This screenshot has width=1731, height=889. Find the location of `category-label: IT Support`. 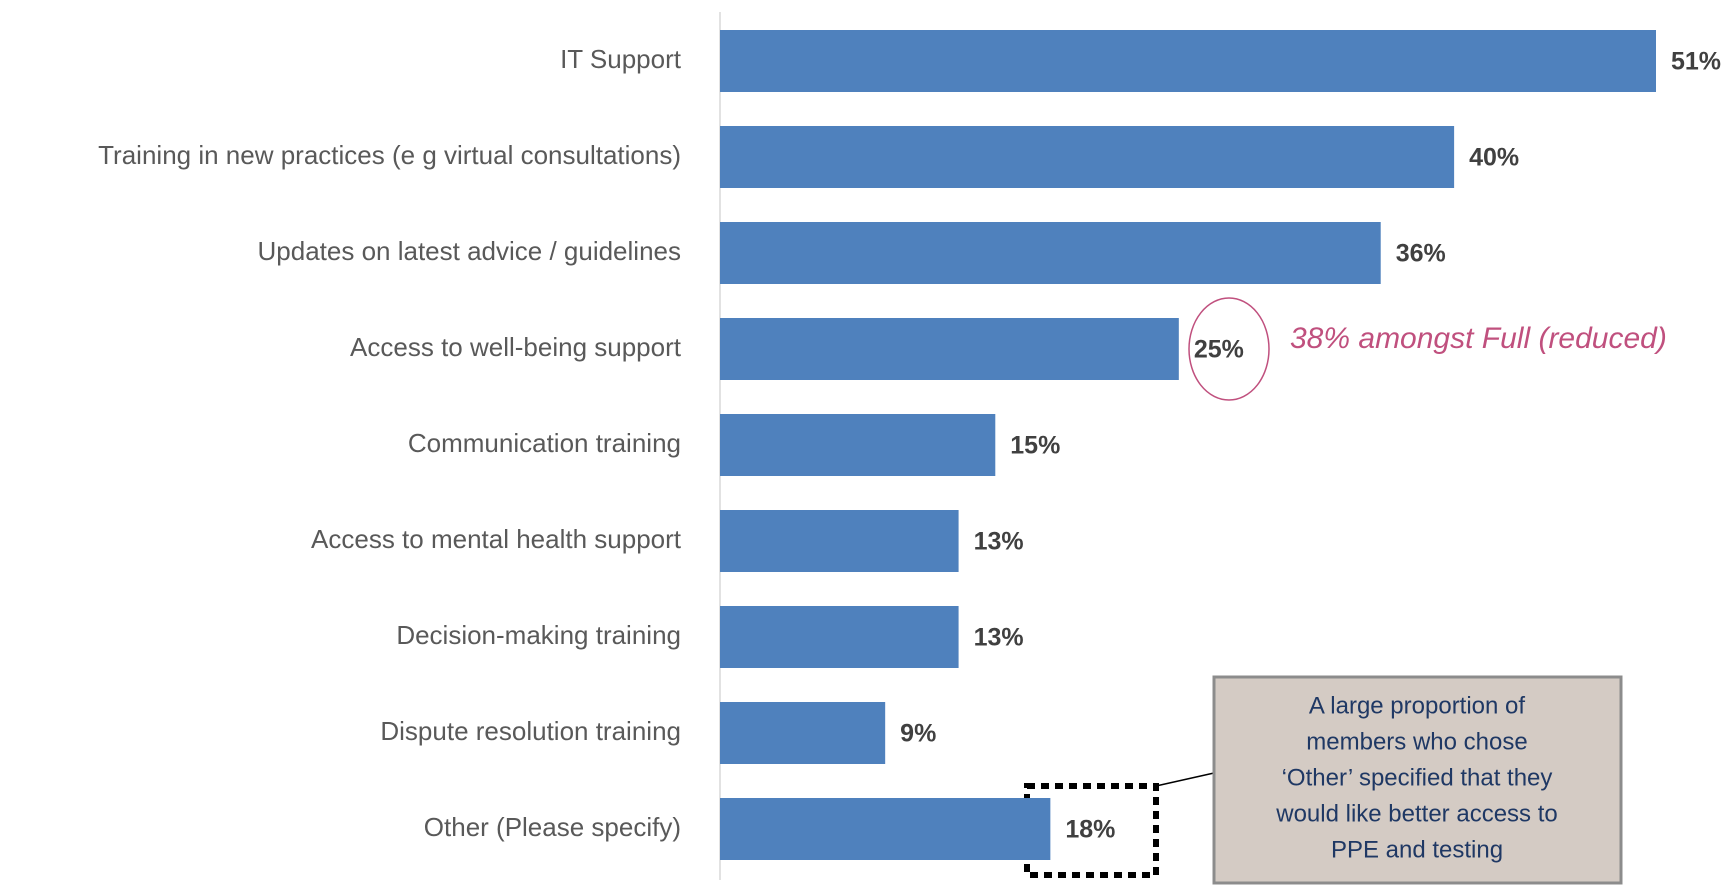

category-label: IT Support is located at coordinates (621, 59).